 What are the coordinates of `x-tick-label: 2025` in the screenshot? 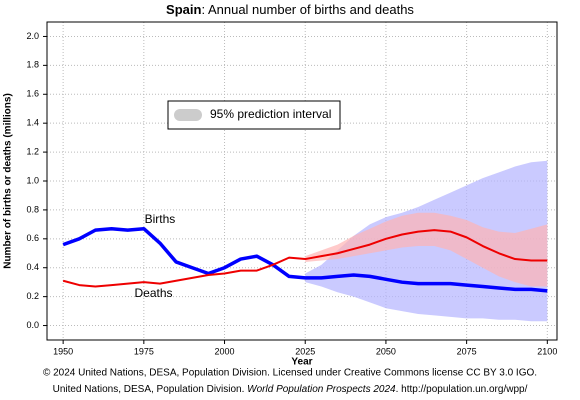 It's located at (305, 351).